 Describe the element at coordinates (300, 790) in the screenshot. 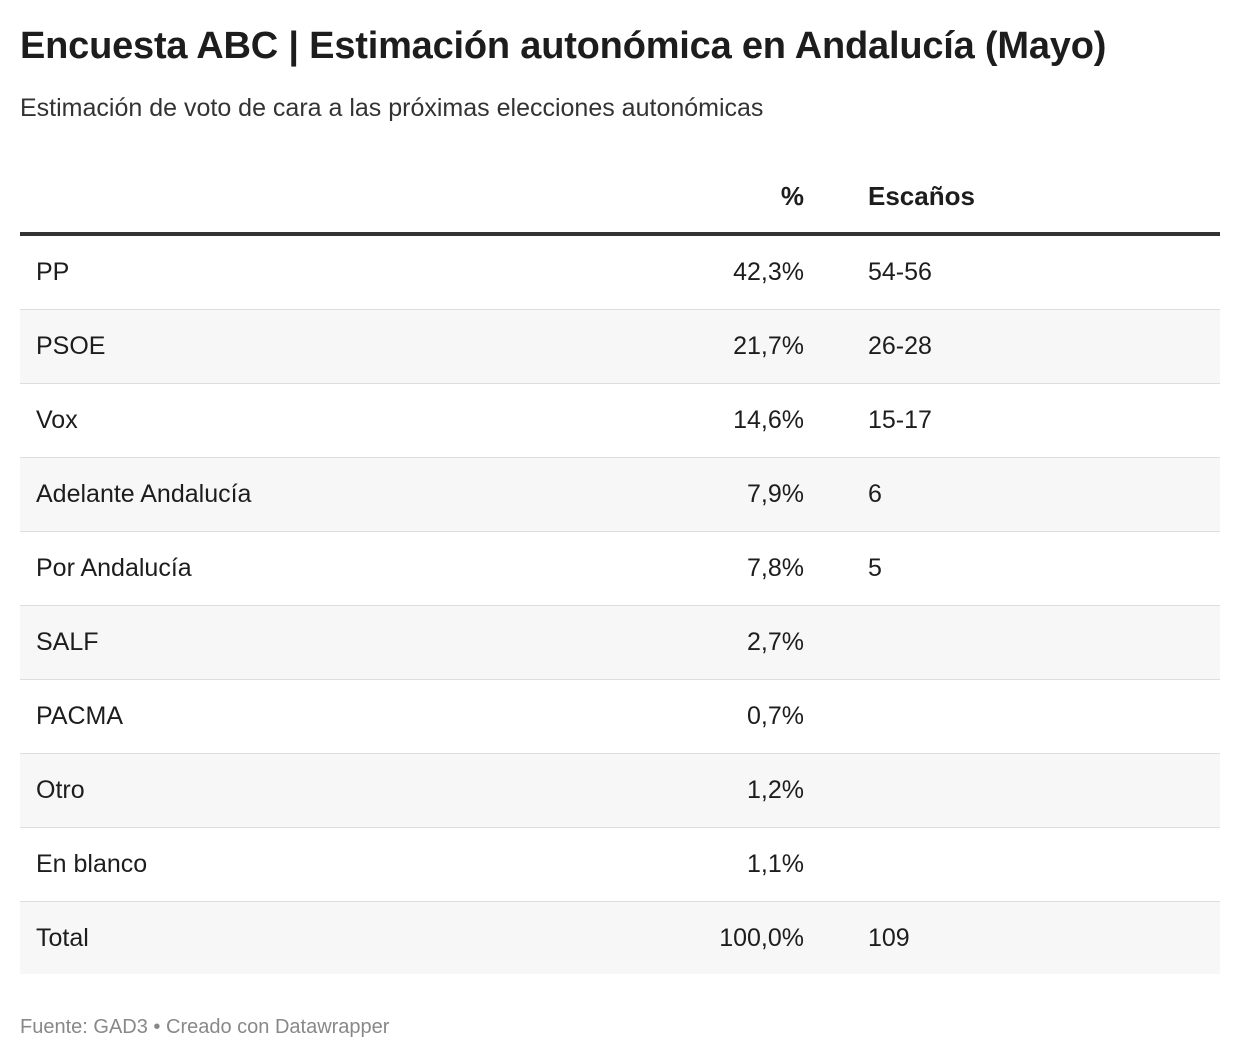

I see `party-name: Otro` at that location.